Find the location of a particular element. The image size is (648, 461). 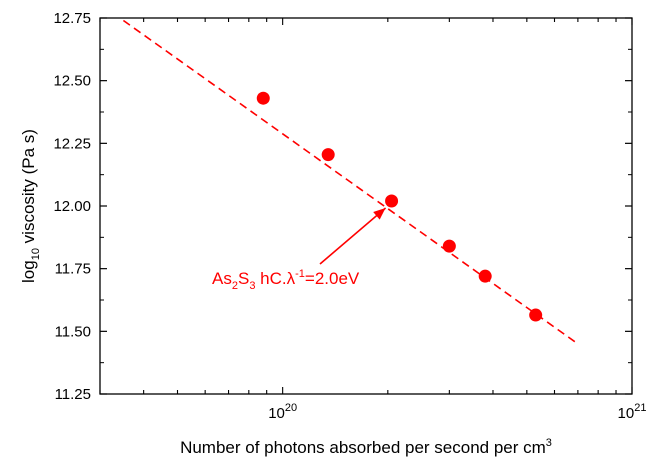

y-tick-label: 11.25 is located at coordinates (73, 394).